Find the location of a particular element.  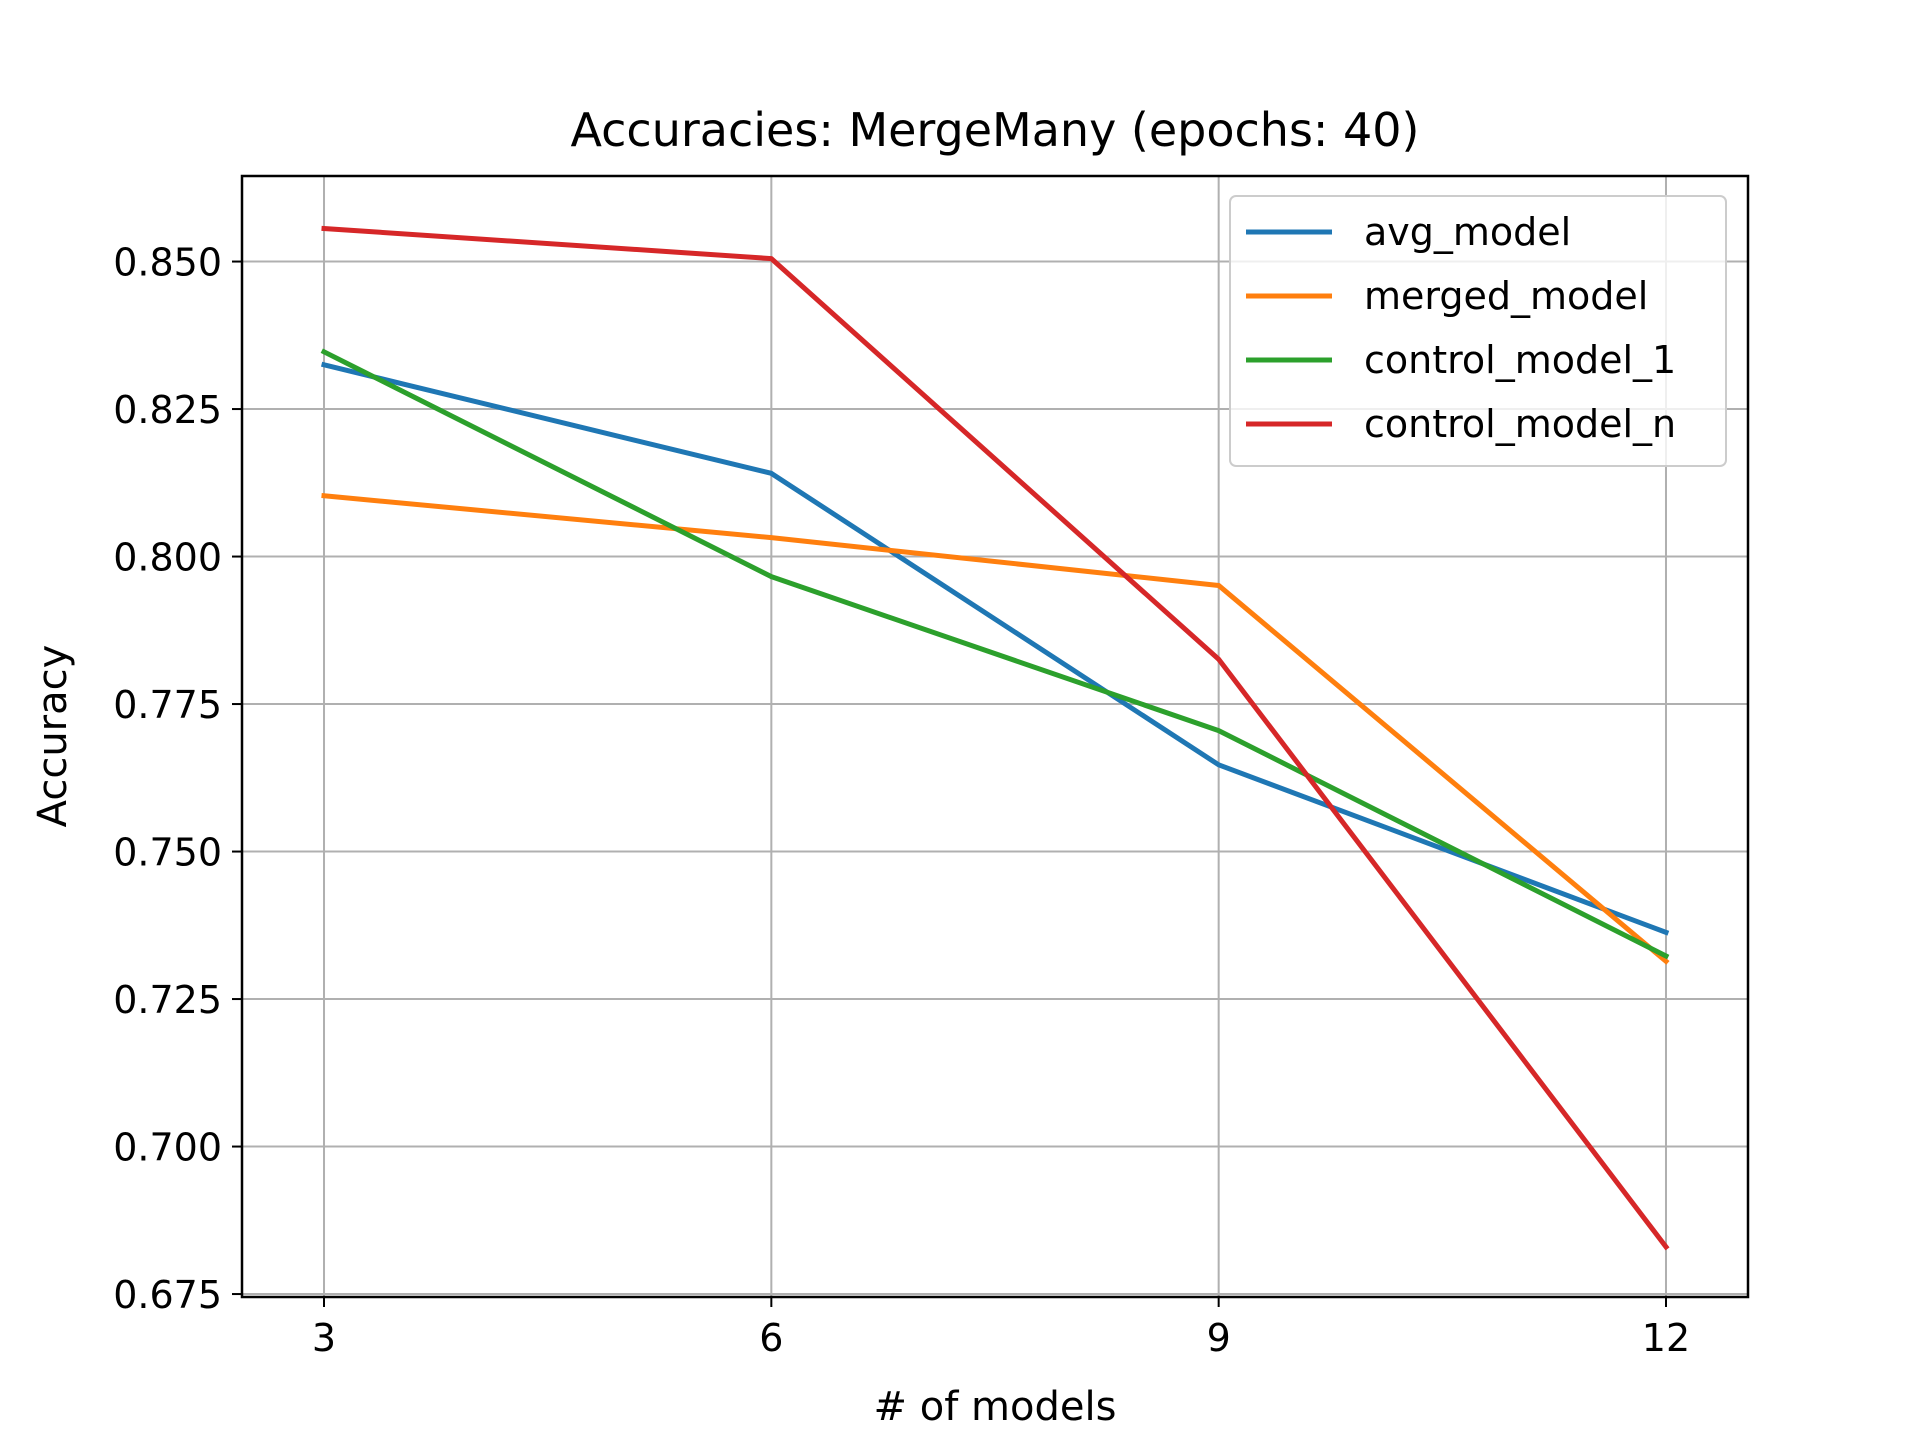

y-tick-label: 0.750 is located at coordinates (167, 853).